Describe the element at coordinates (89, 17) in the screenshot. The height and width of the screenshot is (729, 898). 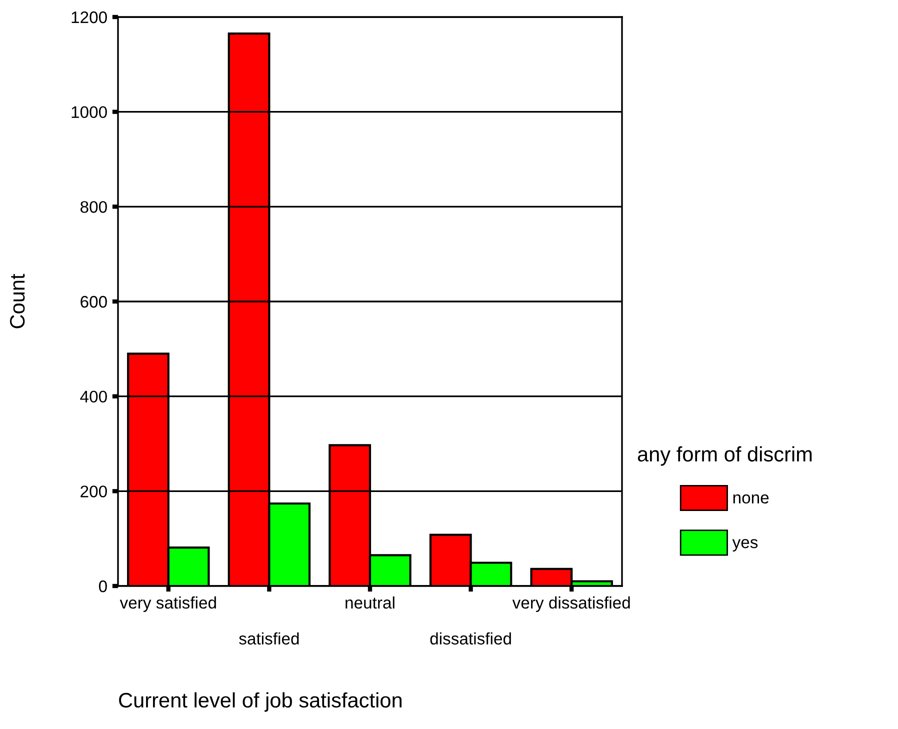
I see `y-tick-label: 1200` at that location.